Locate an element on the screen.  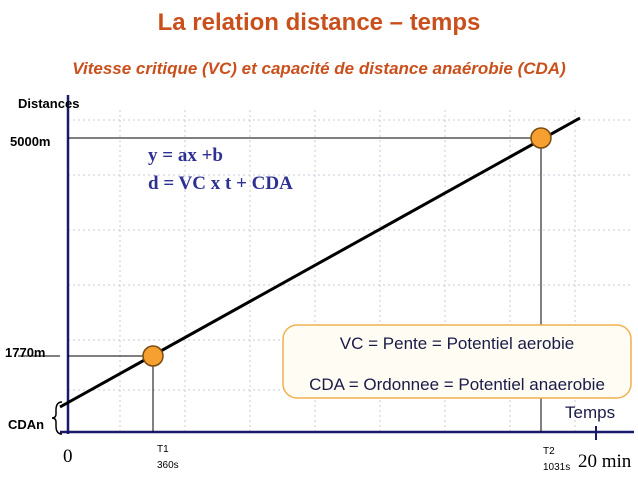
x-end: 20 min is located at coordinates (605, 461).